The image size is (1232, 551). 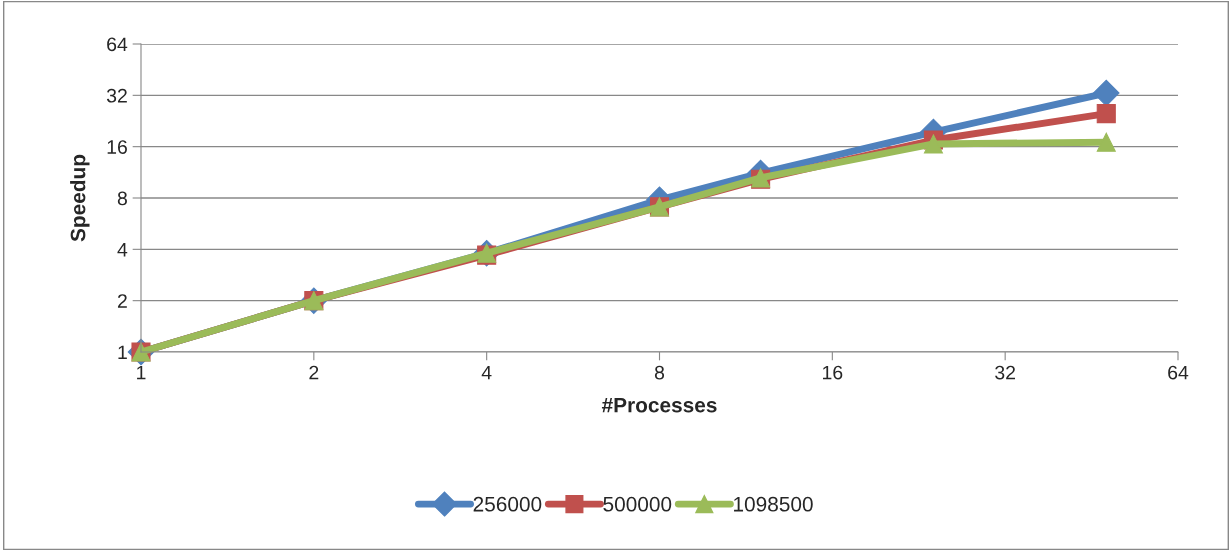 What do you see at coordinates (833, 372) in the screenshot?
I see `x-tick-label: 16` at bounding box center [833, 372].